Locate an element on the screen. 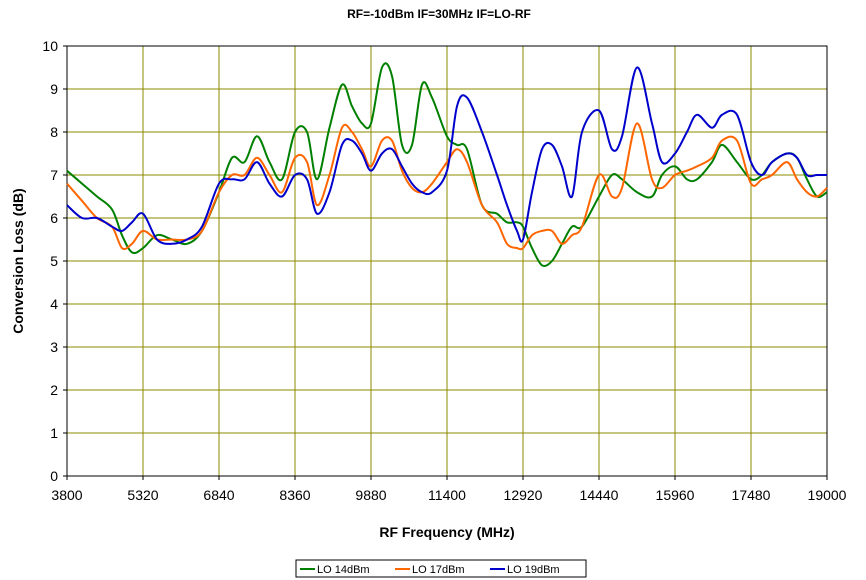  legend-label: LO 17dBm is located at coordinates (438, 570).